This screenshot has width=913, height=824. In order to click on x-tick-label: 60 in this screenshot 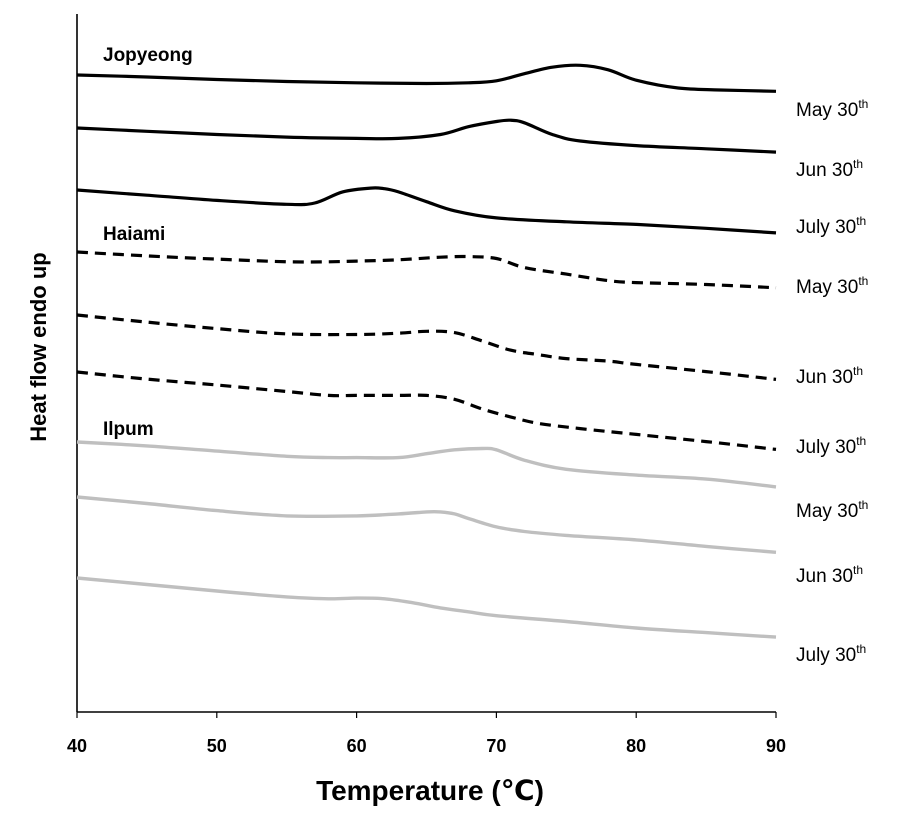, I will do `click(357, 746)`.